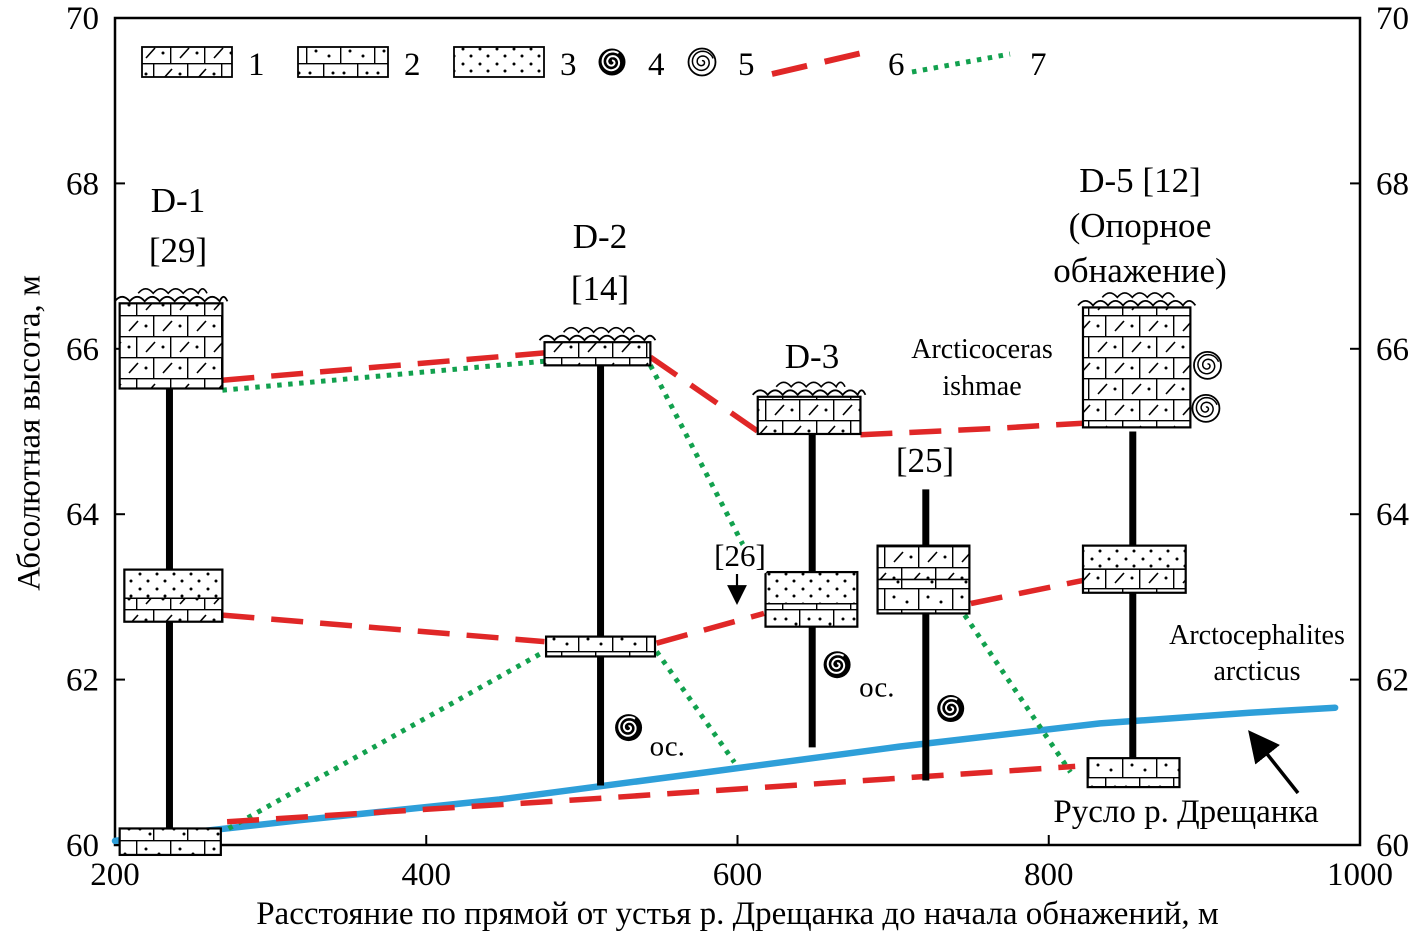 This screenshot has height=949, width=1419. Describe the element at coordinates (82, 681) in the screenshot. I see `y-tick-label: 62` at that location.